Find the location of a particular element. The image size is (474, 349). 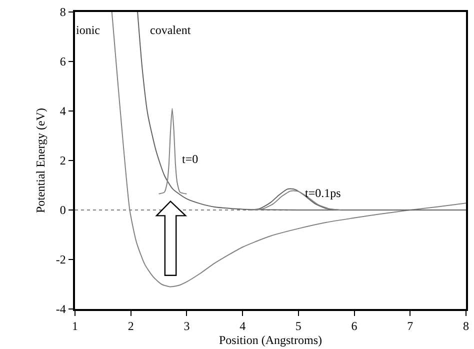

x-tick-label: 4 is located at coordinates (243, 326).